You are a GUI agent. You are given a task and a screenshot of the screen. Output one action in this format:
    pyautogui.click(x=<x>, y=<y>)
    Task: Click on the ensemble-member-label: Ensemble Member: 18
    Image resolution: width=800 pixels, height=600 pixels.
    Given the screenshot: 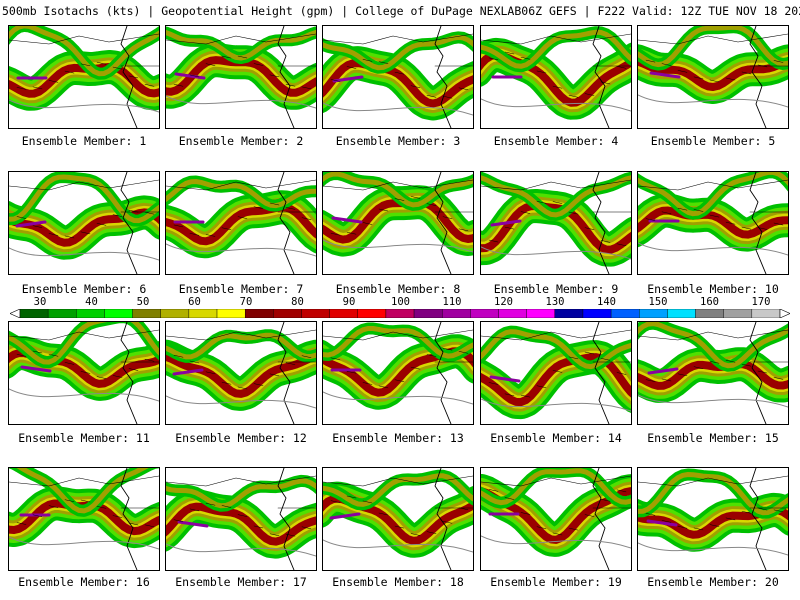 What is the action you would take?
    pyautogui.click(x=398, y=582)
    